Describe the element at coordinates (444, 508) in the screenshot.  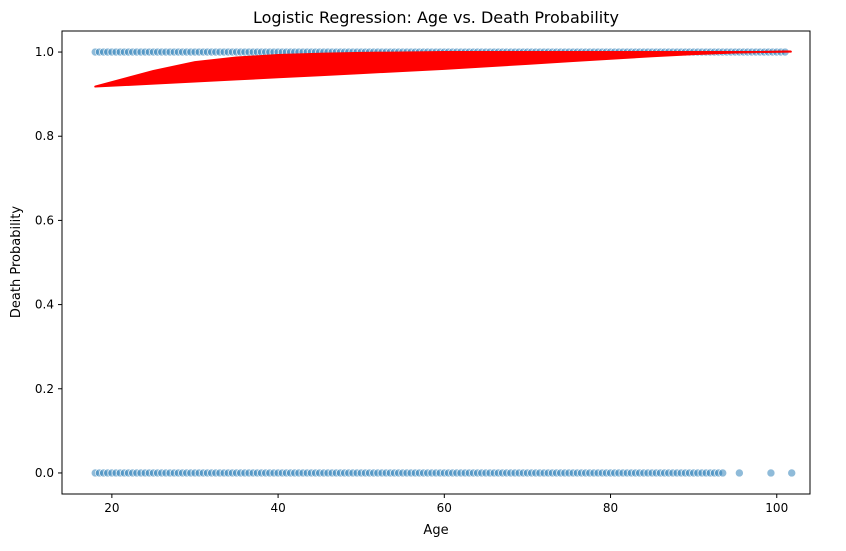
I see `x-tick-label: 60` at that location.